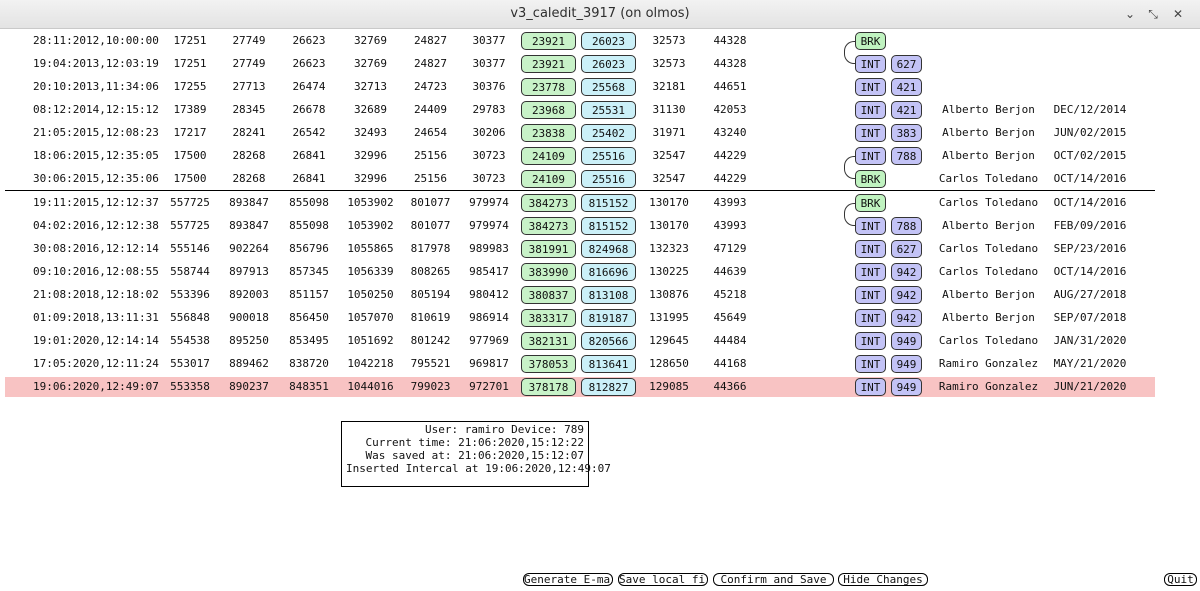  What do you see at coordinates (608, 110) in the screenshot?
I see `editable-blue-value: 25531` at bounding box center [608, 110].